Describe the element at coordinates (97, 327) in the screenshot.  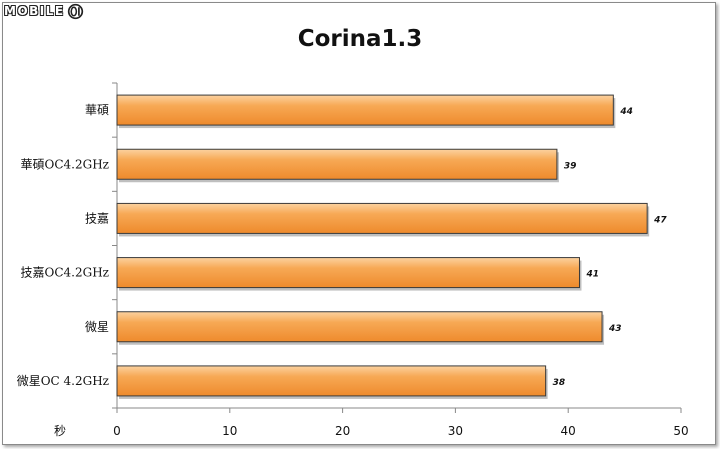
I see `category-label: 微星` at that location.